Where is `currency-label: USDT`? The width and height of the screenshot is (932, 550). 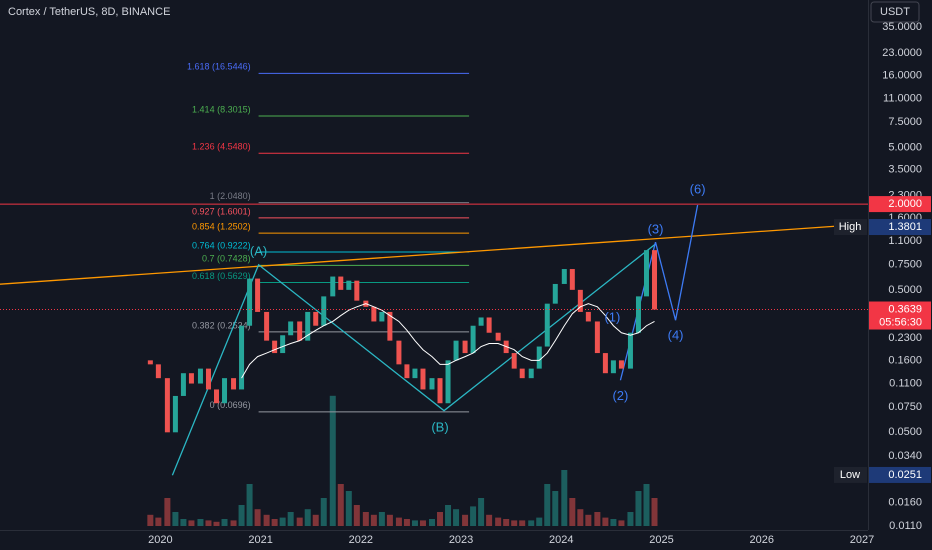
currency-label: USDT is located at coordinates (895, 12).